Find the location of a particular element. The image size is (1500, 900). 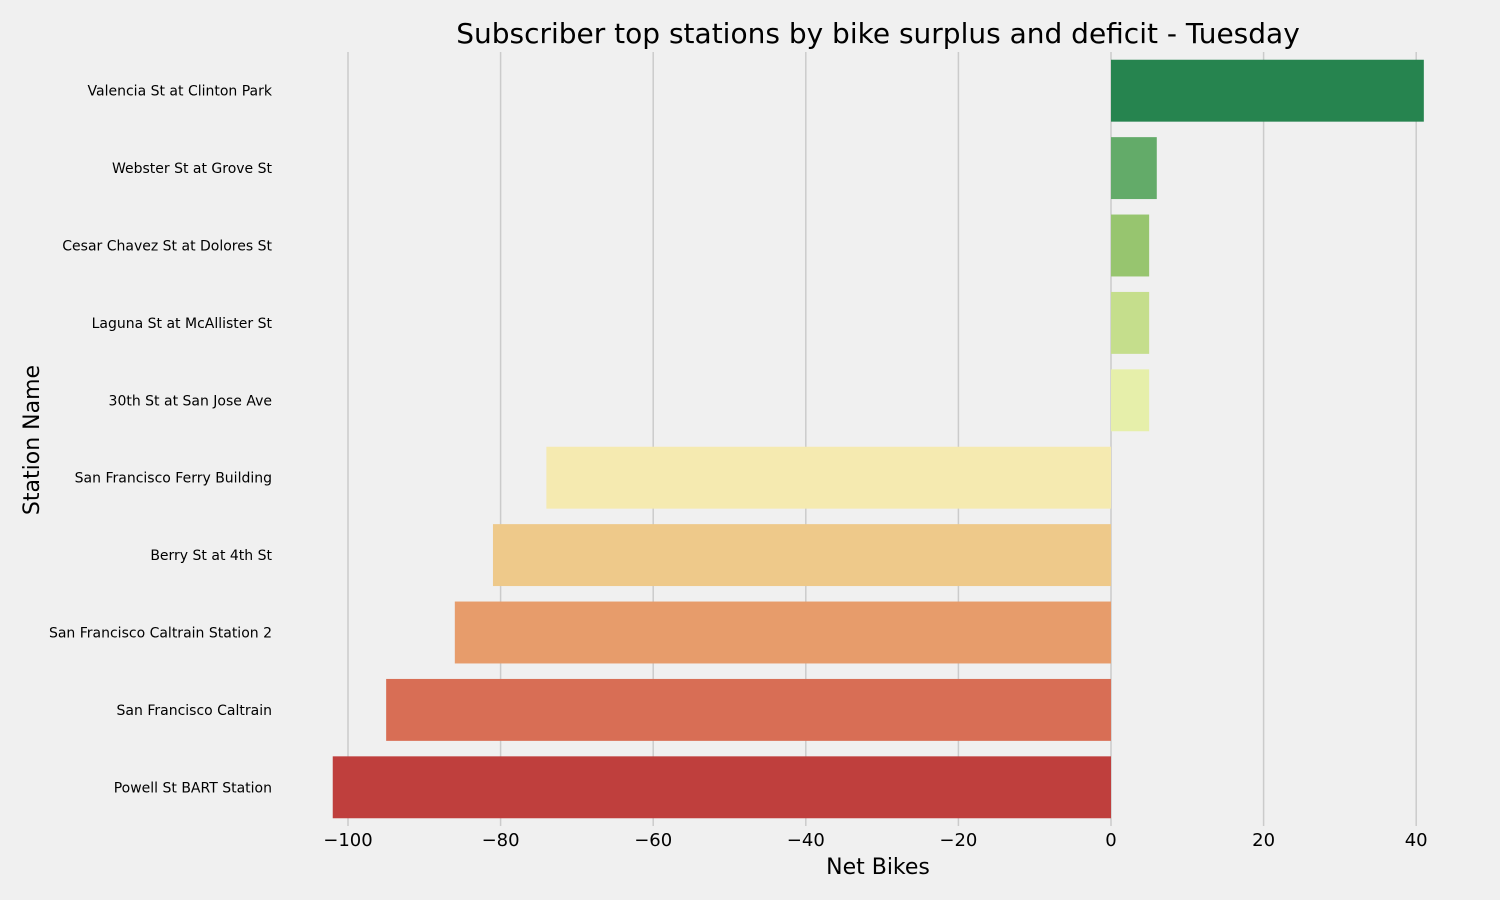

category-label: Powell St BART Station is located at coordinates (193, 788).